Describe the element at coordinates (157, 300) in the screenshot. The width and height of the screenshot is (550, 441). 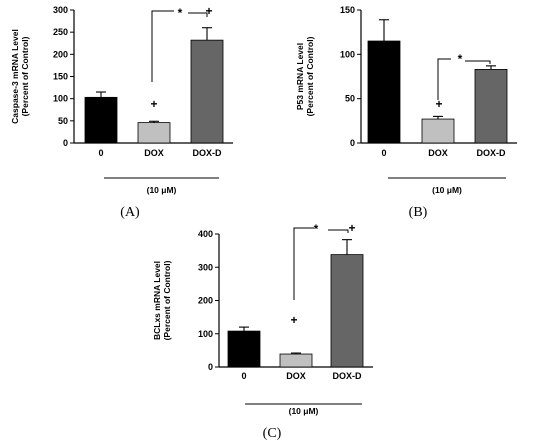
I see `y-axis-label-line: BCLxs mRNA Level` at that location.